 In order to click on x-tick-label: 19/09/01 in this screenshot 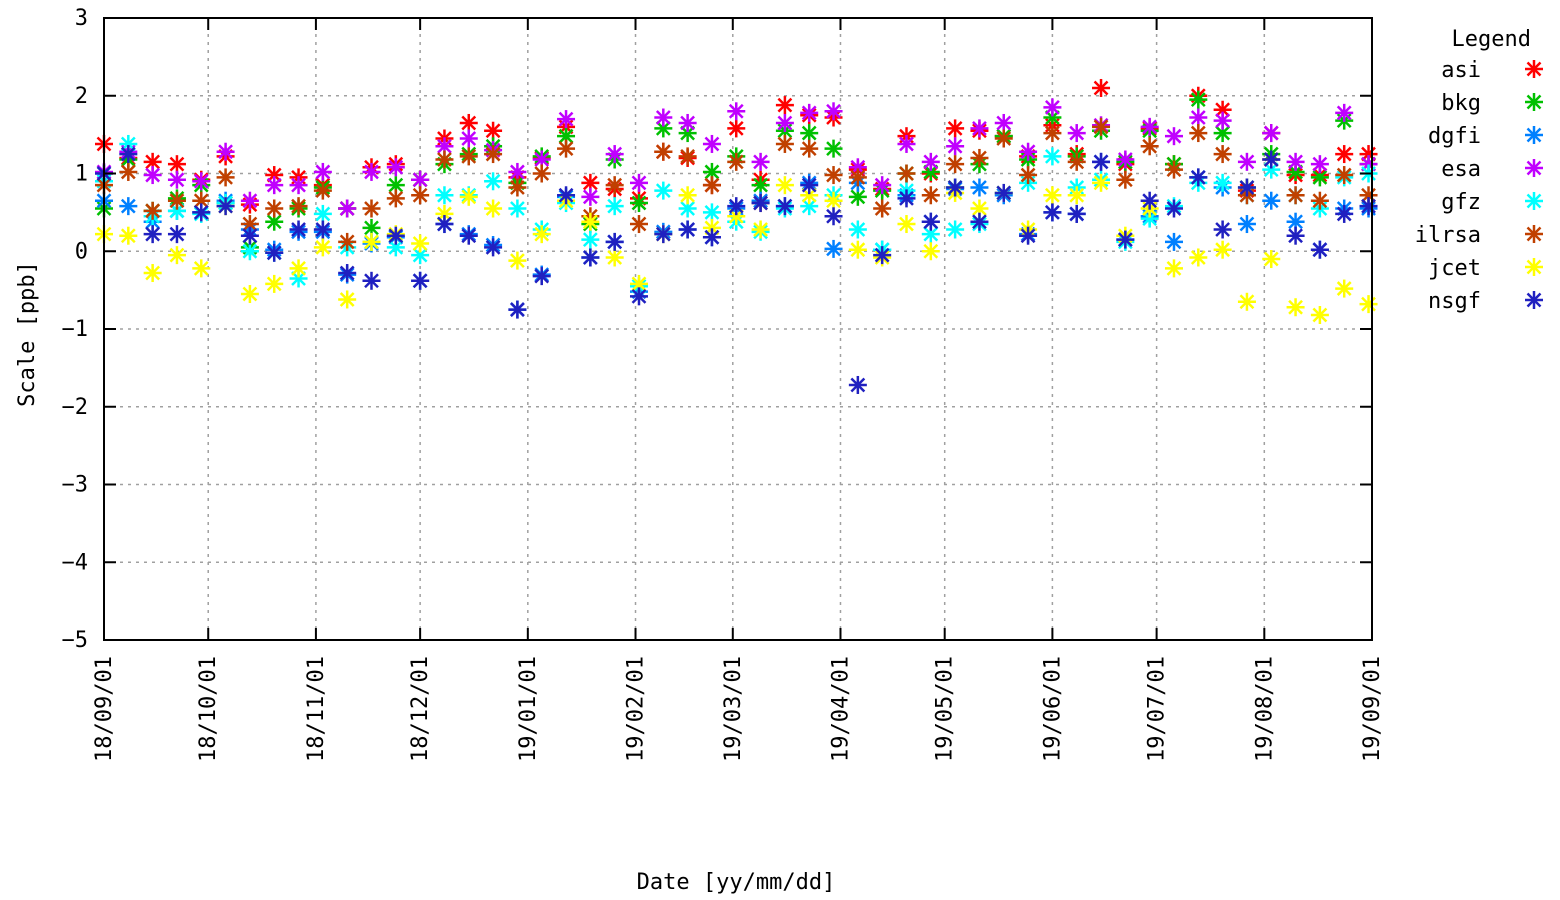, I will do `click(1372, 709)`.